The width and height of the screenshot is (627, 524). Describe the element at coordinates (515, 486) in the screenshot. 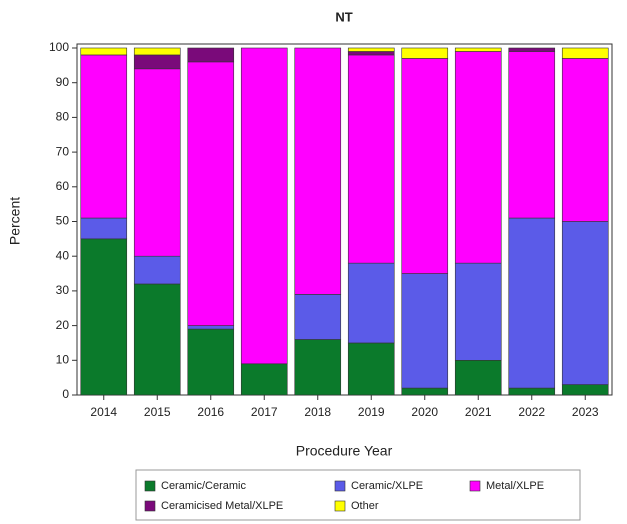

I see `legend-label: Metal/XLPE` at that location.